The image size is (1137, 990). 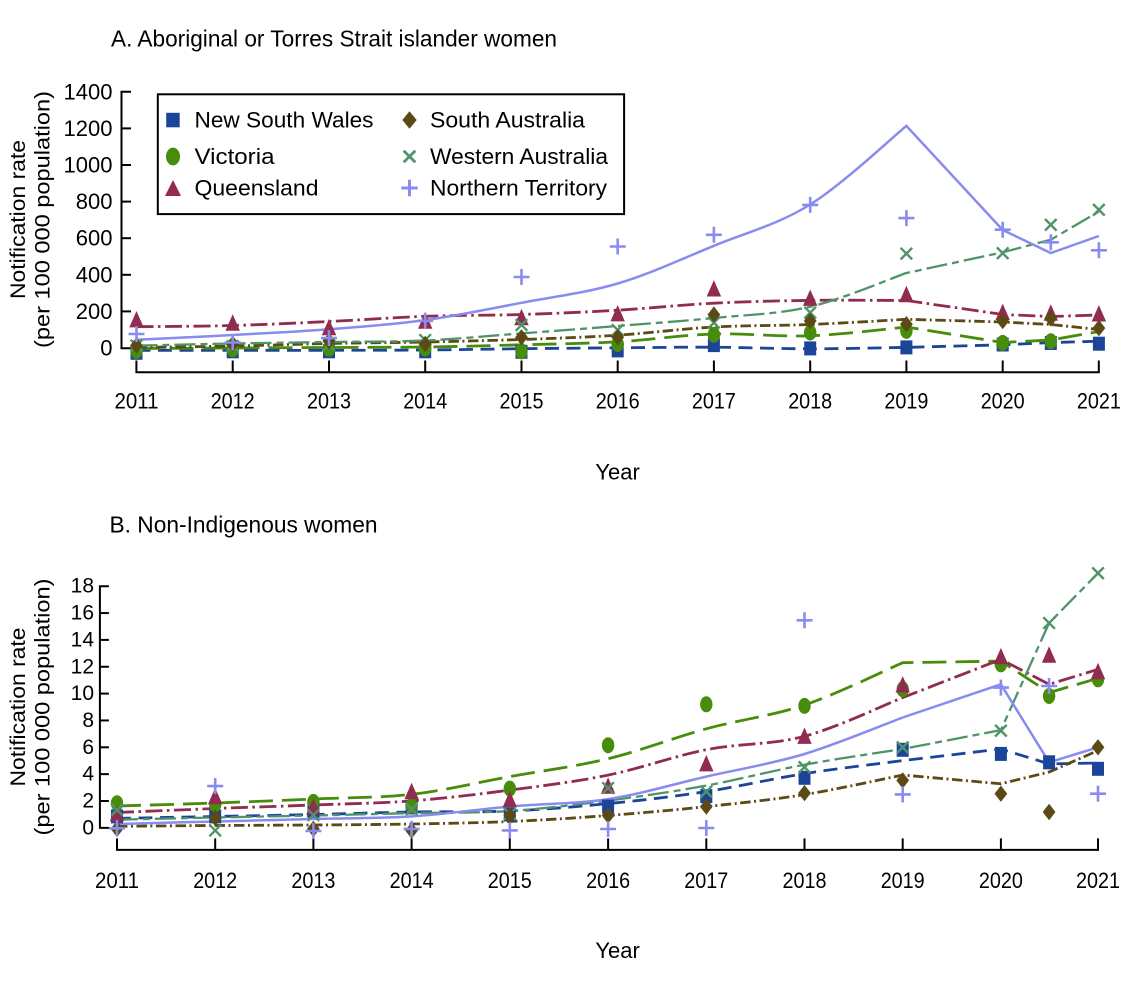 I want to click on svg-text: New South Wales, so click(x=284, y=120).